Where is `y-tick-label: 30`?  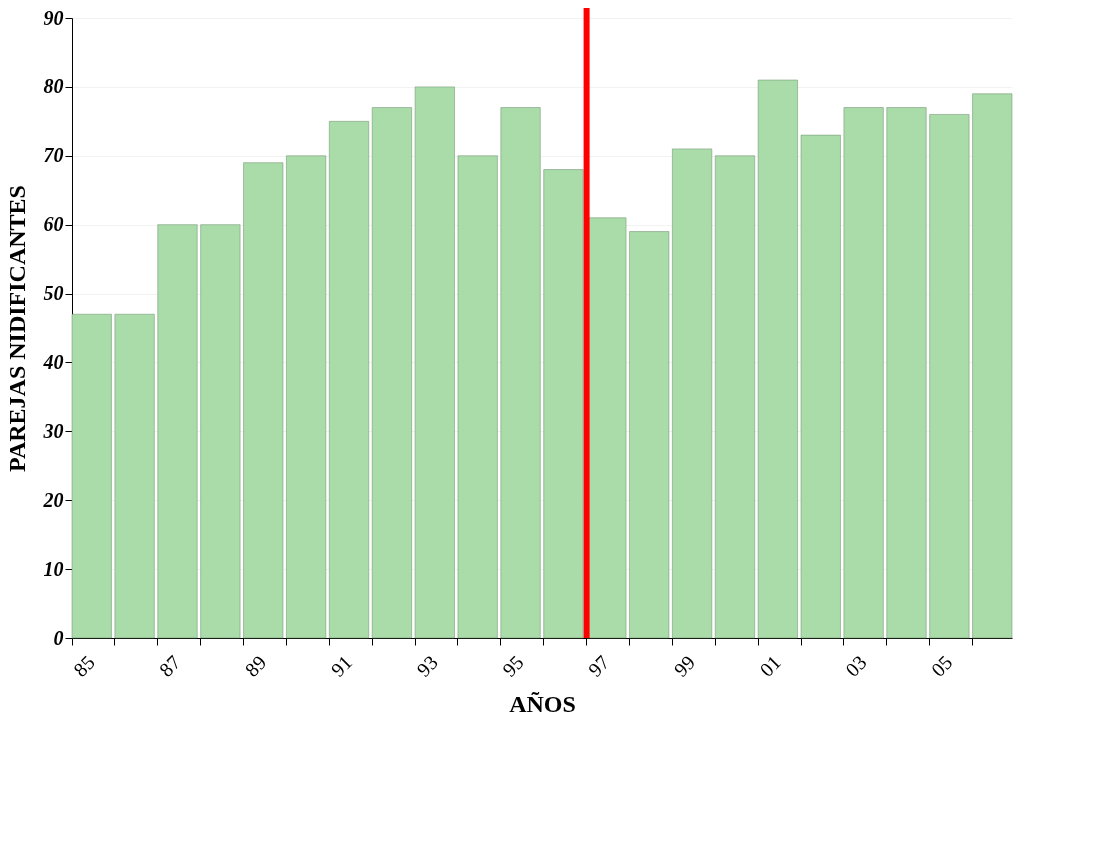
y-tick-label: 30 is located at coordinates (53, 430).